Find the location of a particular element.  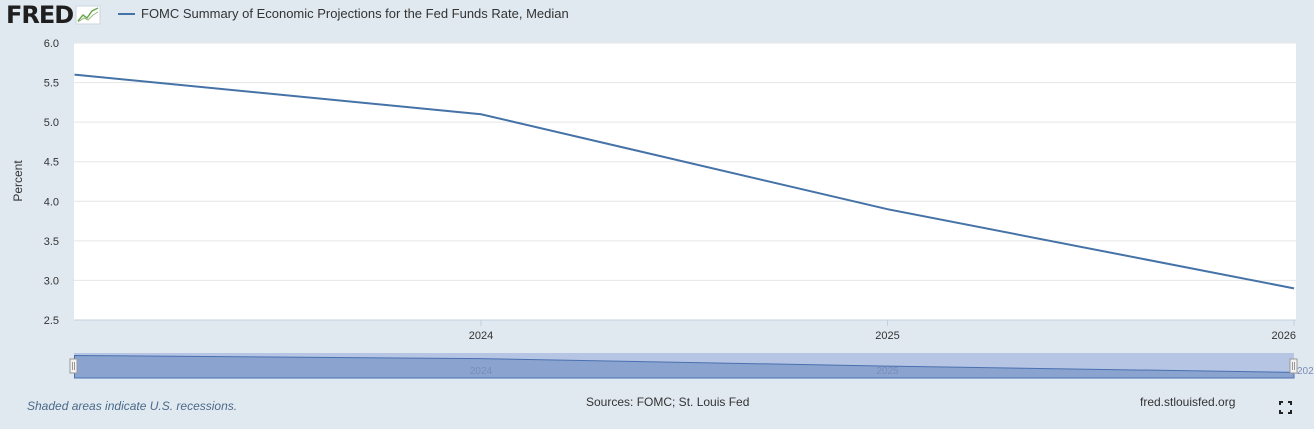

site-link: fred.stlouisfed.org is located at coordinates (1188, 402).